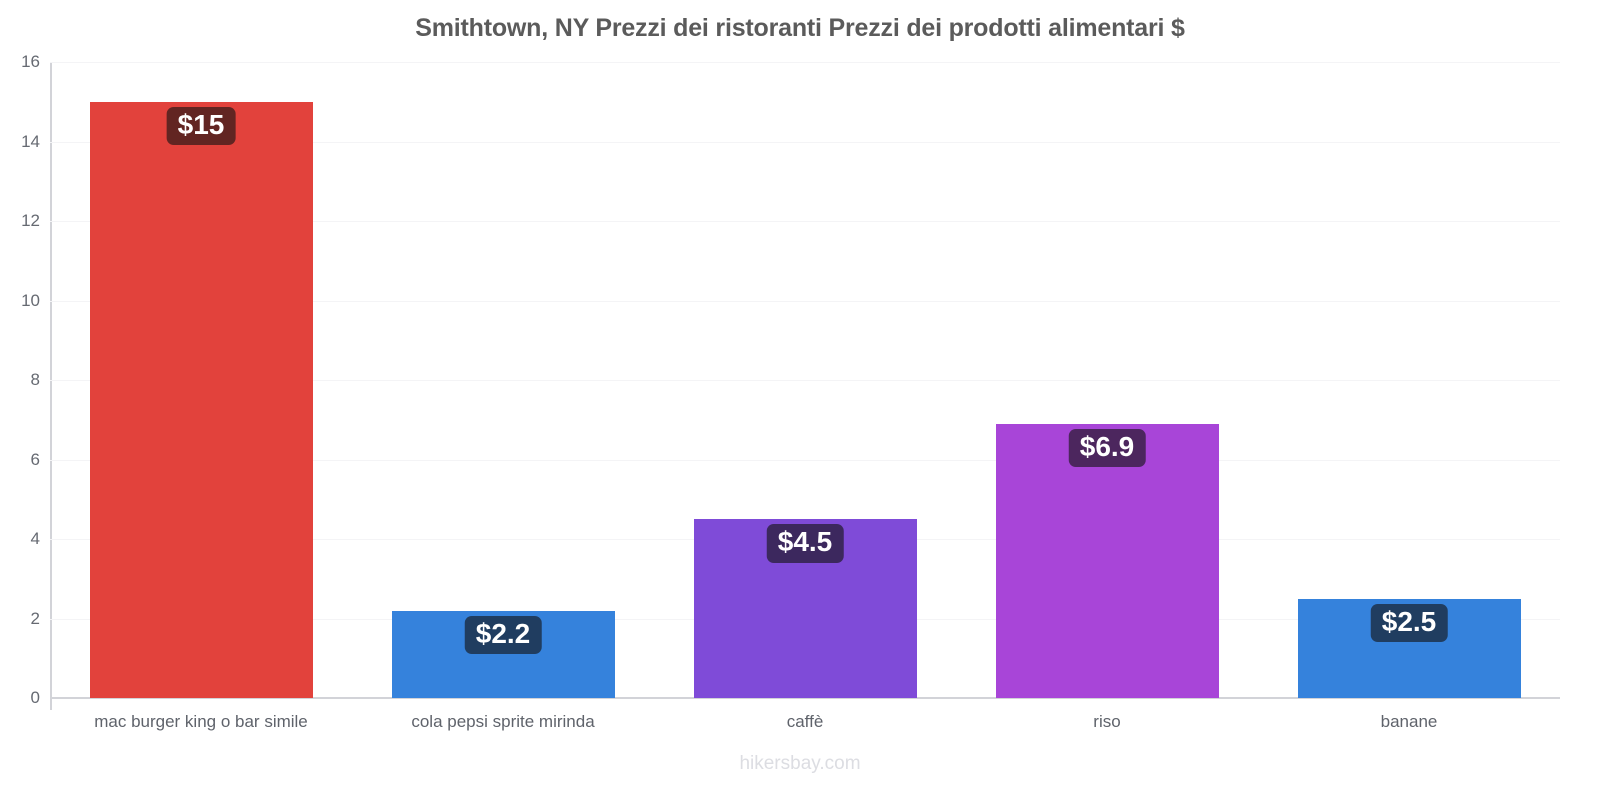  Describe the element at coordinates (1409, 623) in the screenshot. I see `bar-value-label-4: $2.5` at that location.